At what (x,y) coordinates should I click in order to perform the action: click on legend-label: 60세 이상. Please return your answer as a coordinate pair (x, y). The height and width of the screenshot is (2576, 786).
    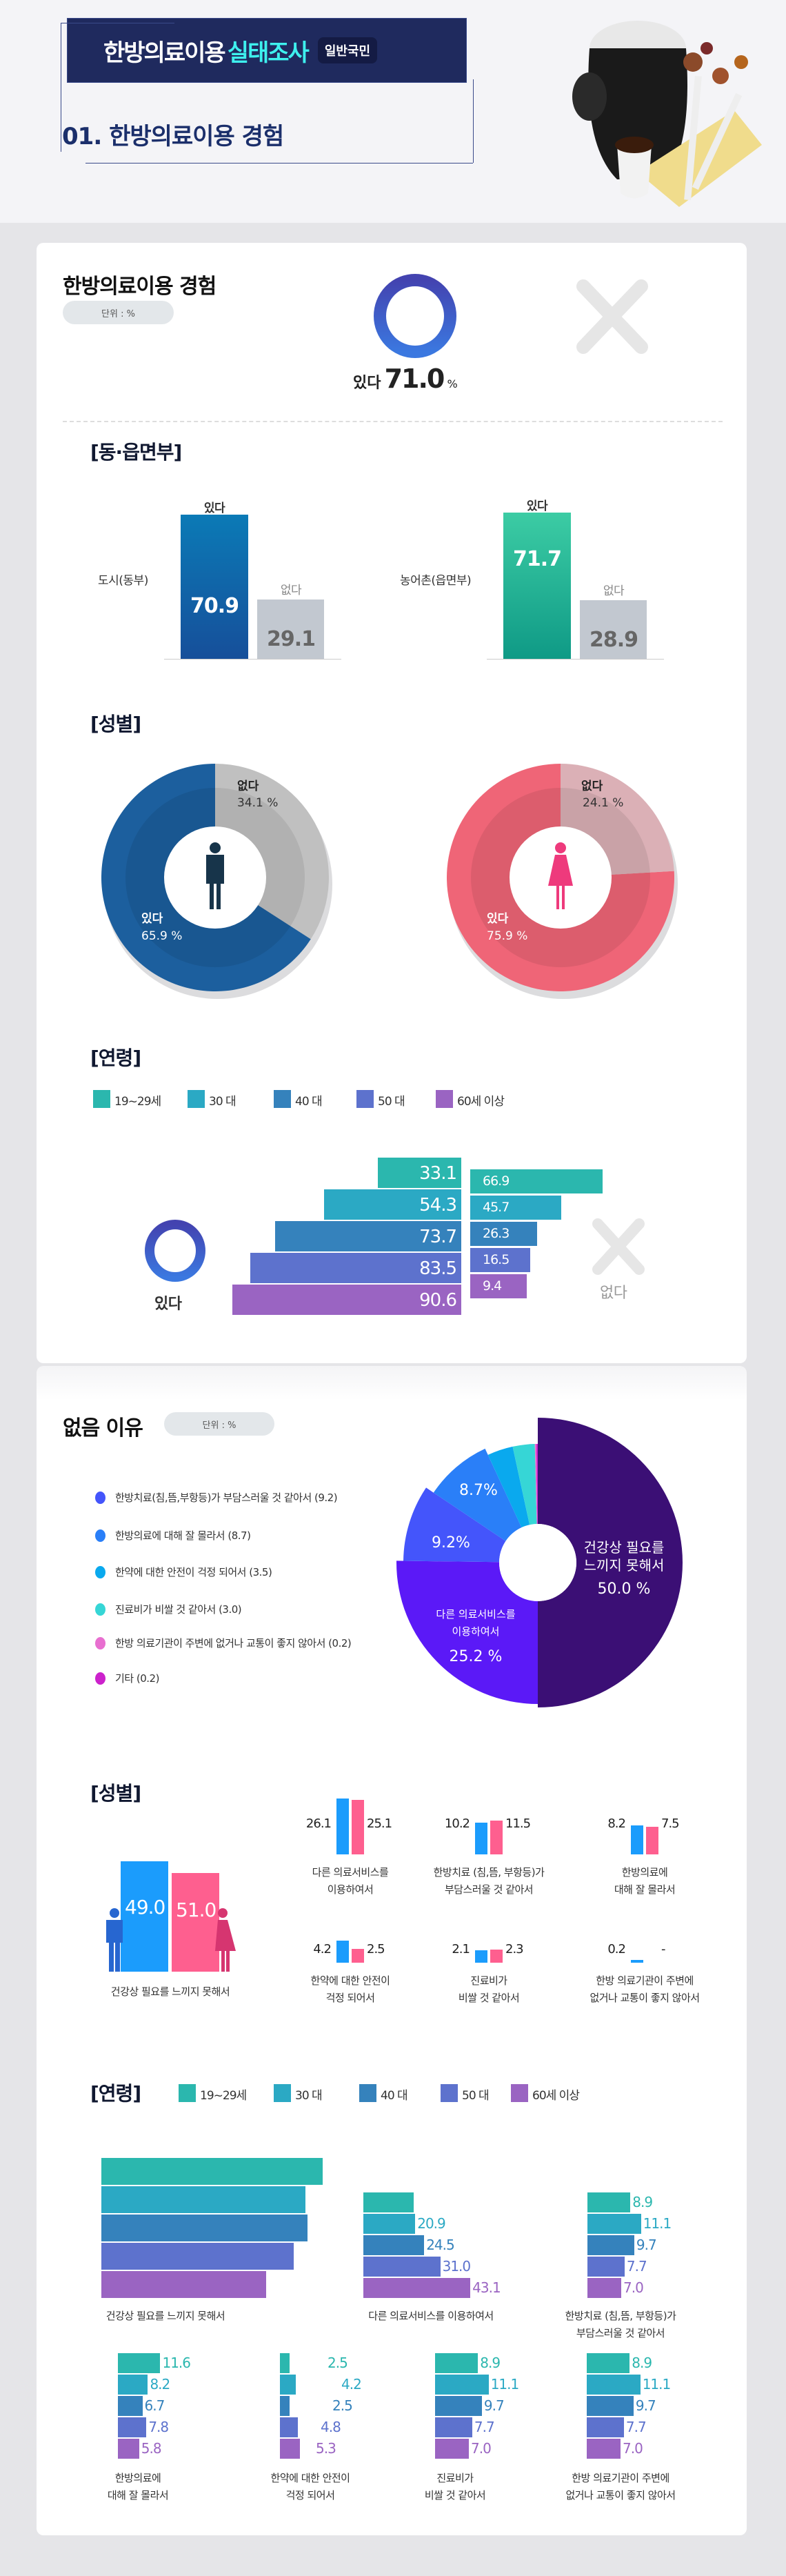
    Looking at the image, I should click on (481, 1102).